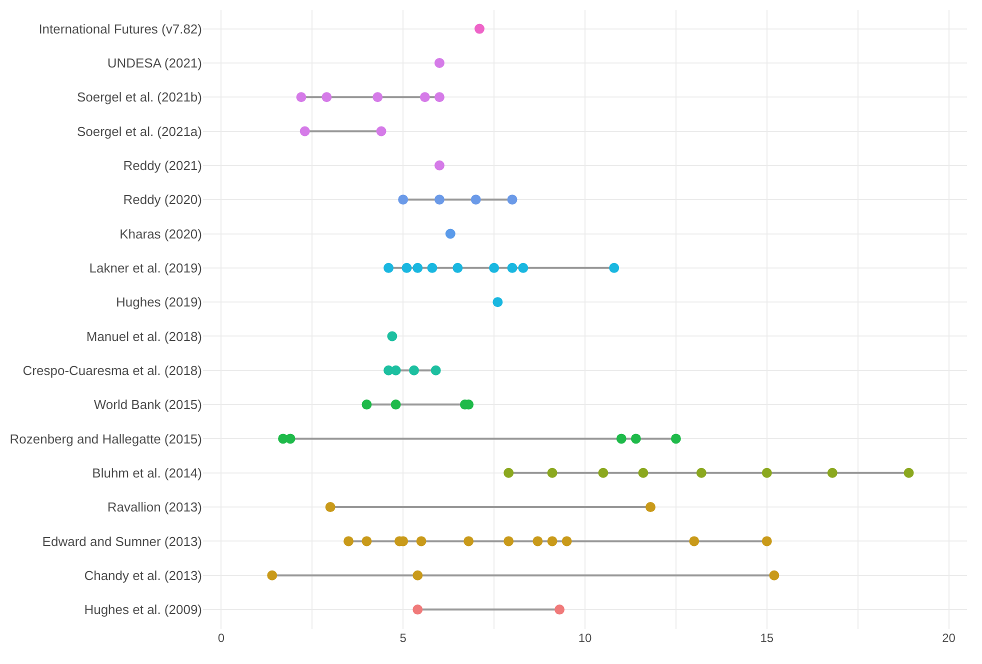 The height and width of the screenshot is (664, 982). Describe the element at coordinates (585, 638) in the screenshot. I see `x-tick-label: 10` at that location.